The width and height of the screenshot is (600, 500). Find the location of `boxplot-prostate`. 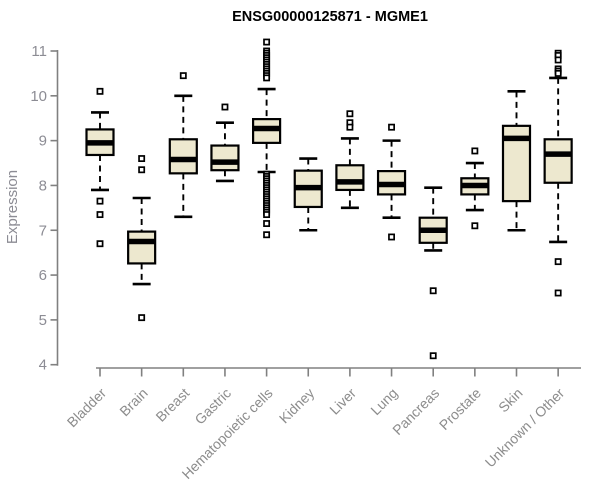

boxplot-prostate is located at coordinates (475, 188).